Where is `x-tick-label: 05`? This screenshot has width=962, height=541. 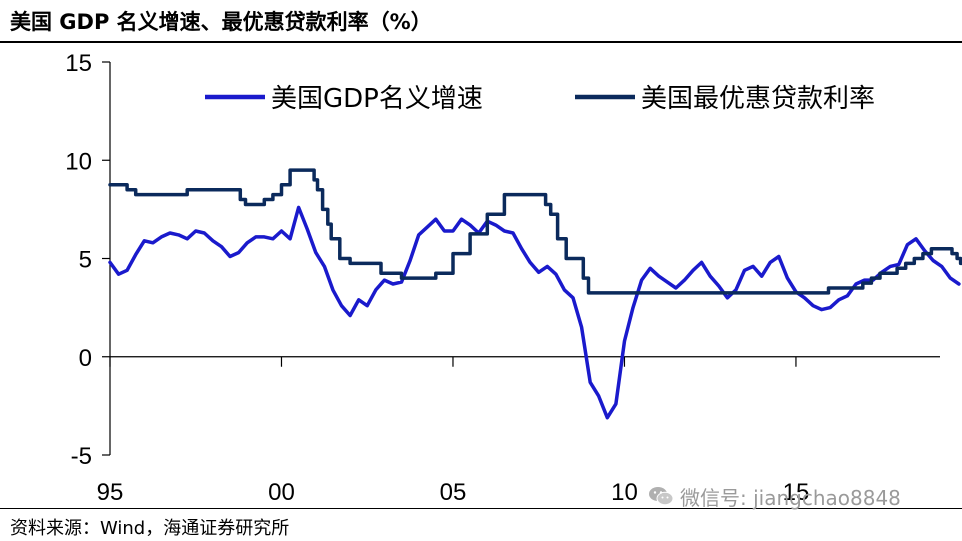
x-tick-label: 05 is located at coordinates (453, 492).